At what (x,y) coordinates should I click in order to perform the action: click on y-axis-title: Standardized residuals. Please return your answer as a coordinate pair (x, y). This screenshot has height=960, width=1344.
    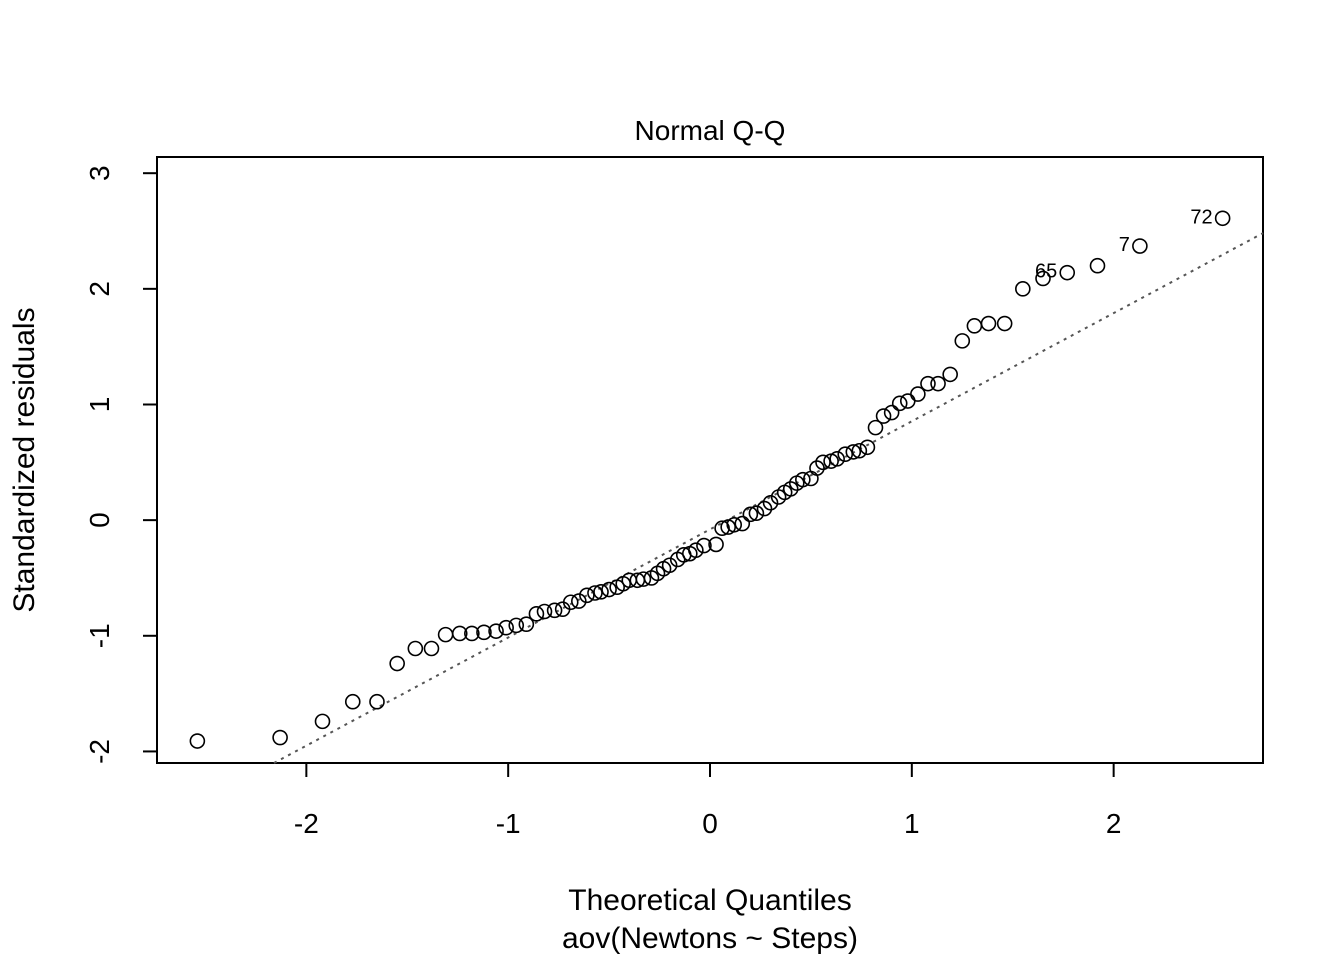
    Looking at the image, I should click on (24, 459).